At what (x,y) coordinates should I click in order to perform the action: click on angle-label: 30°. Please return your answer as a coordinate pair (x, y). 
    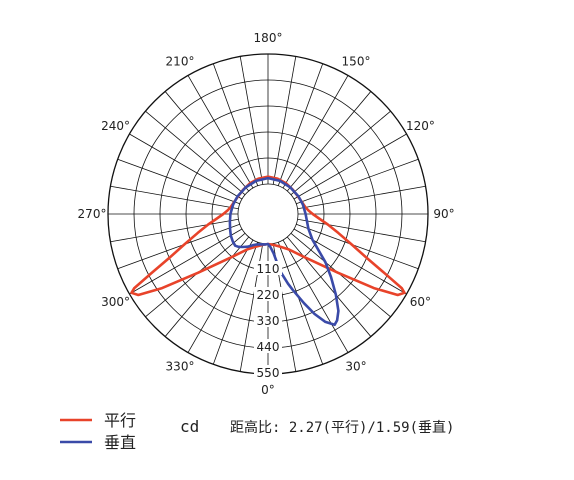
    Looking at the image, I should click on (355, 366).